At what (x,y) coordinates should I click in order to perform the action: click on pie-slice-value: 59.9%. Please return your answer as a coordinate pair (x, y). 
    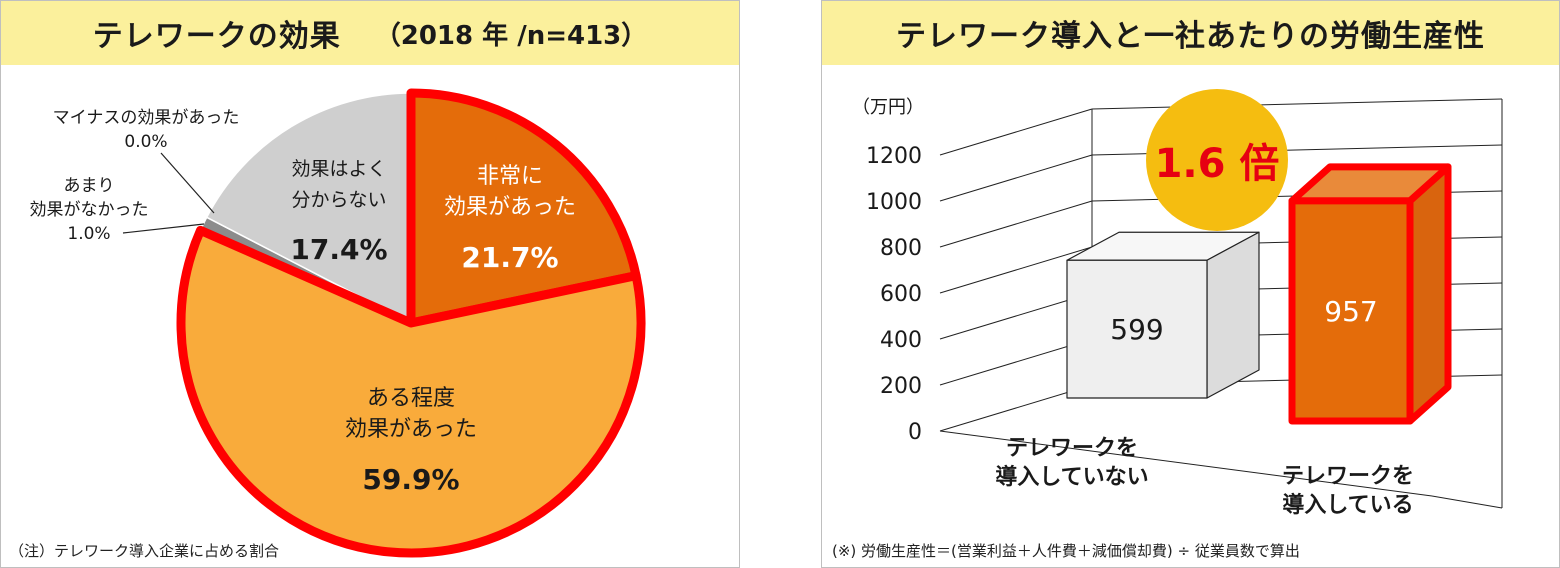
    Looking at the image, I should click on (410, 479).